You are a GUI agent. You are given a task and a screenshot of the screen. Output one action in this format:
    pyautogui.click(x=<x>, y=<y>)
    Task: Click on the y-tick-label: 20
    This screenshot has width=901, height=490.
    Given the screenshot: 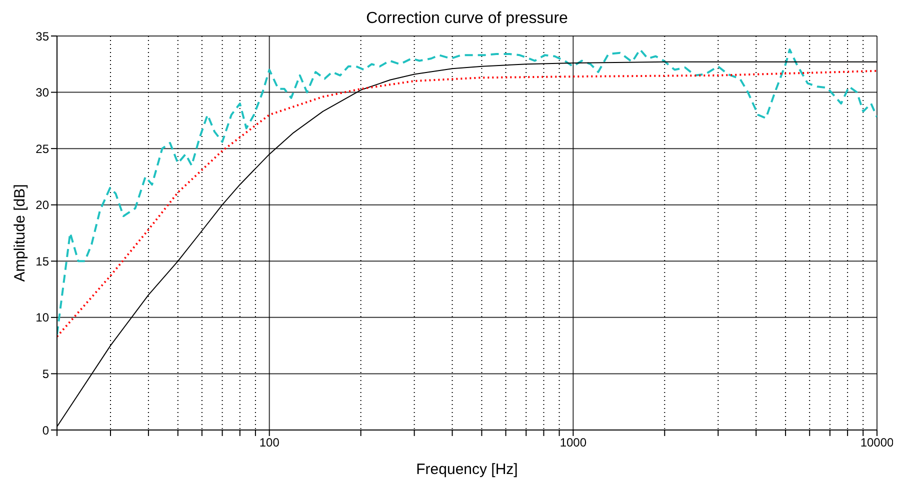 What is the action you would take?
    pyautogui.click(x=43, y=205)
    